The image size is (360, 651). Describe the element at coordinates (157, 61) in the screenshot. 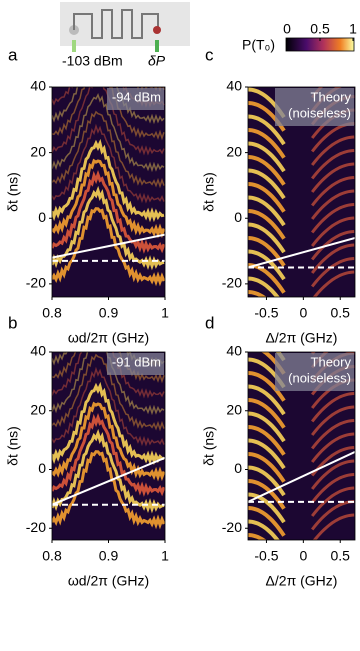

I see `inset-label: δP` at that location.